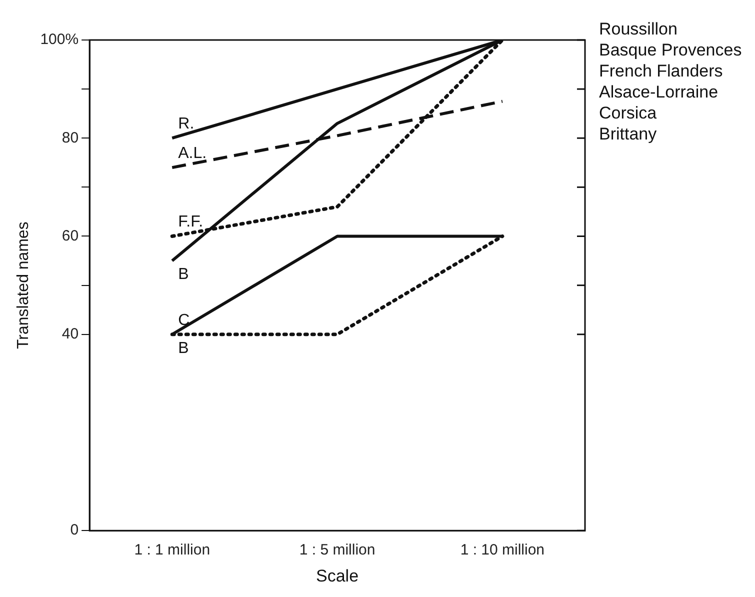 This screenshot has height=597, width=755. What do you see at coordinates (638, 29) in the screenshot?
I see `text: Roussillon` at bounding box center [638, 29].